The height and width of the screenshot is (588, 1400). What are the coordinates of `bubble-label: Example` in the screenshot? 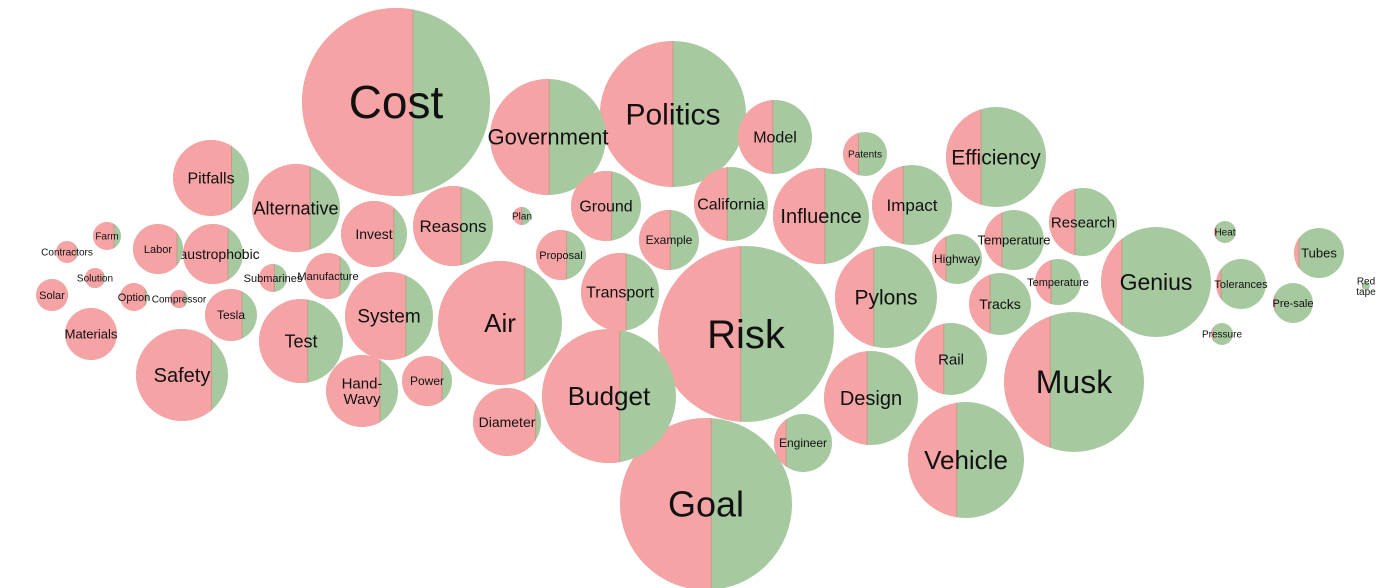 It's located at (669, 240).